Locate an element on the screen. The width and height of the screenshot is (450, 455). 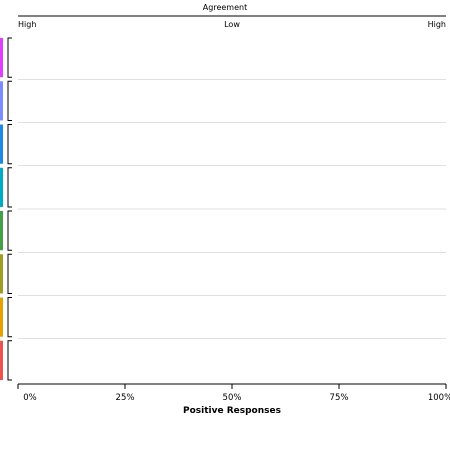
x-tick-label: 100% is located at coordinates (439, 398).